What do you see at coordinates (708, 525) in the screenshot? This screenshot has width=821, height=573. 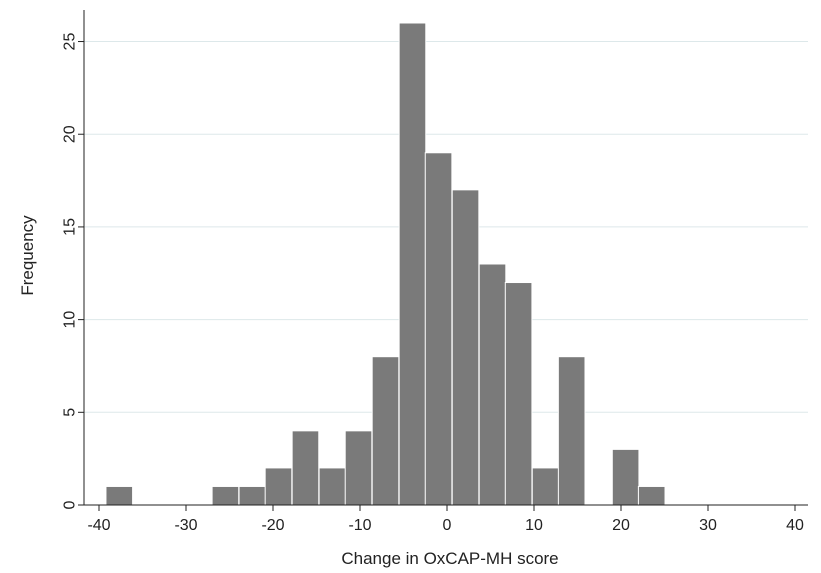 I see `x-tick-label: 30` at bounding box center [708, 525].